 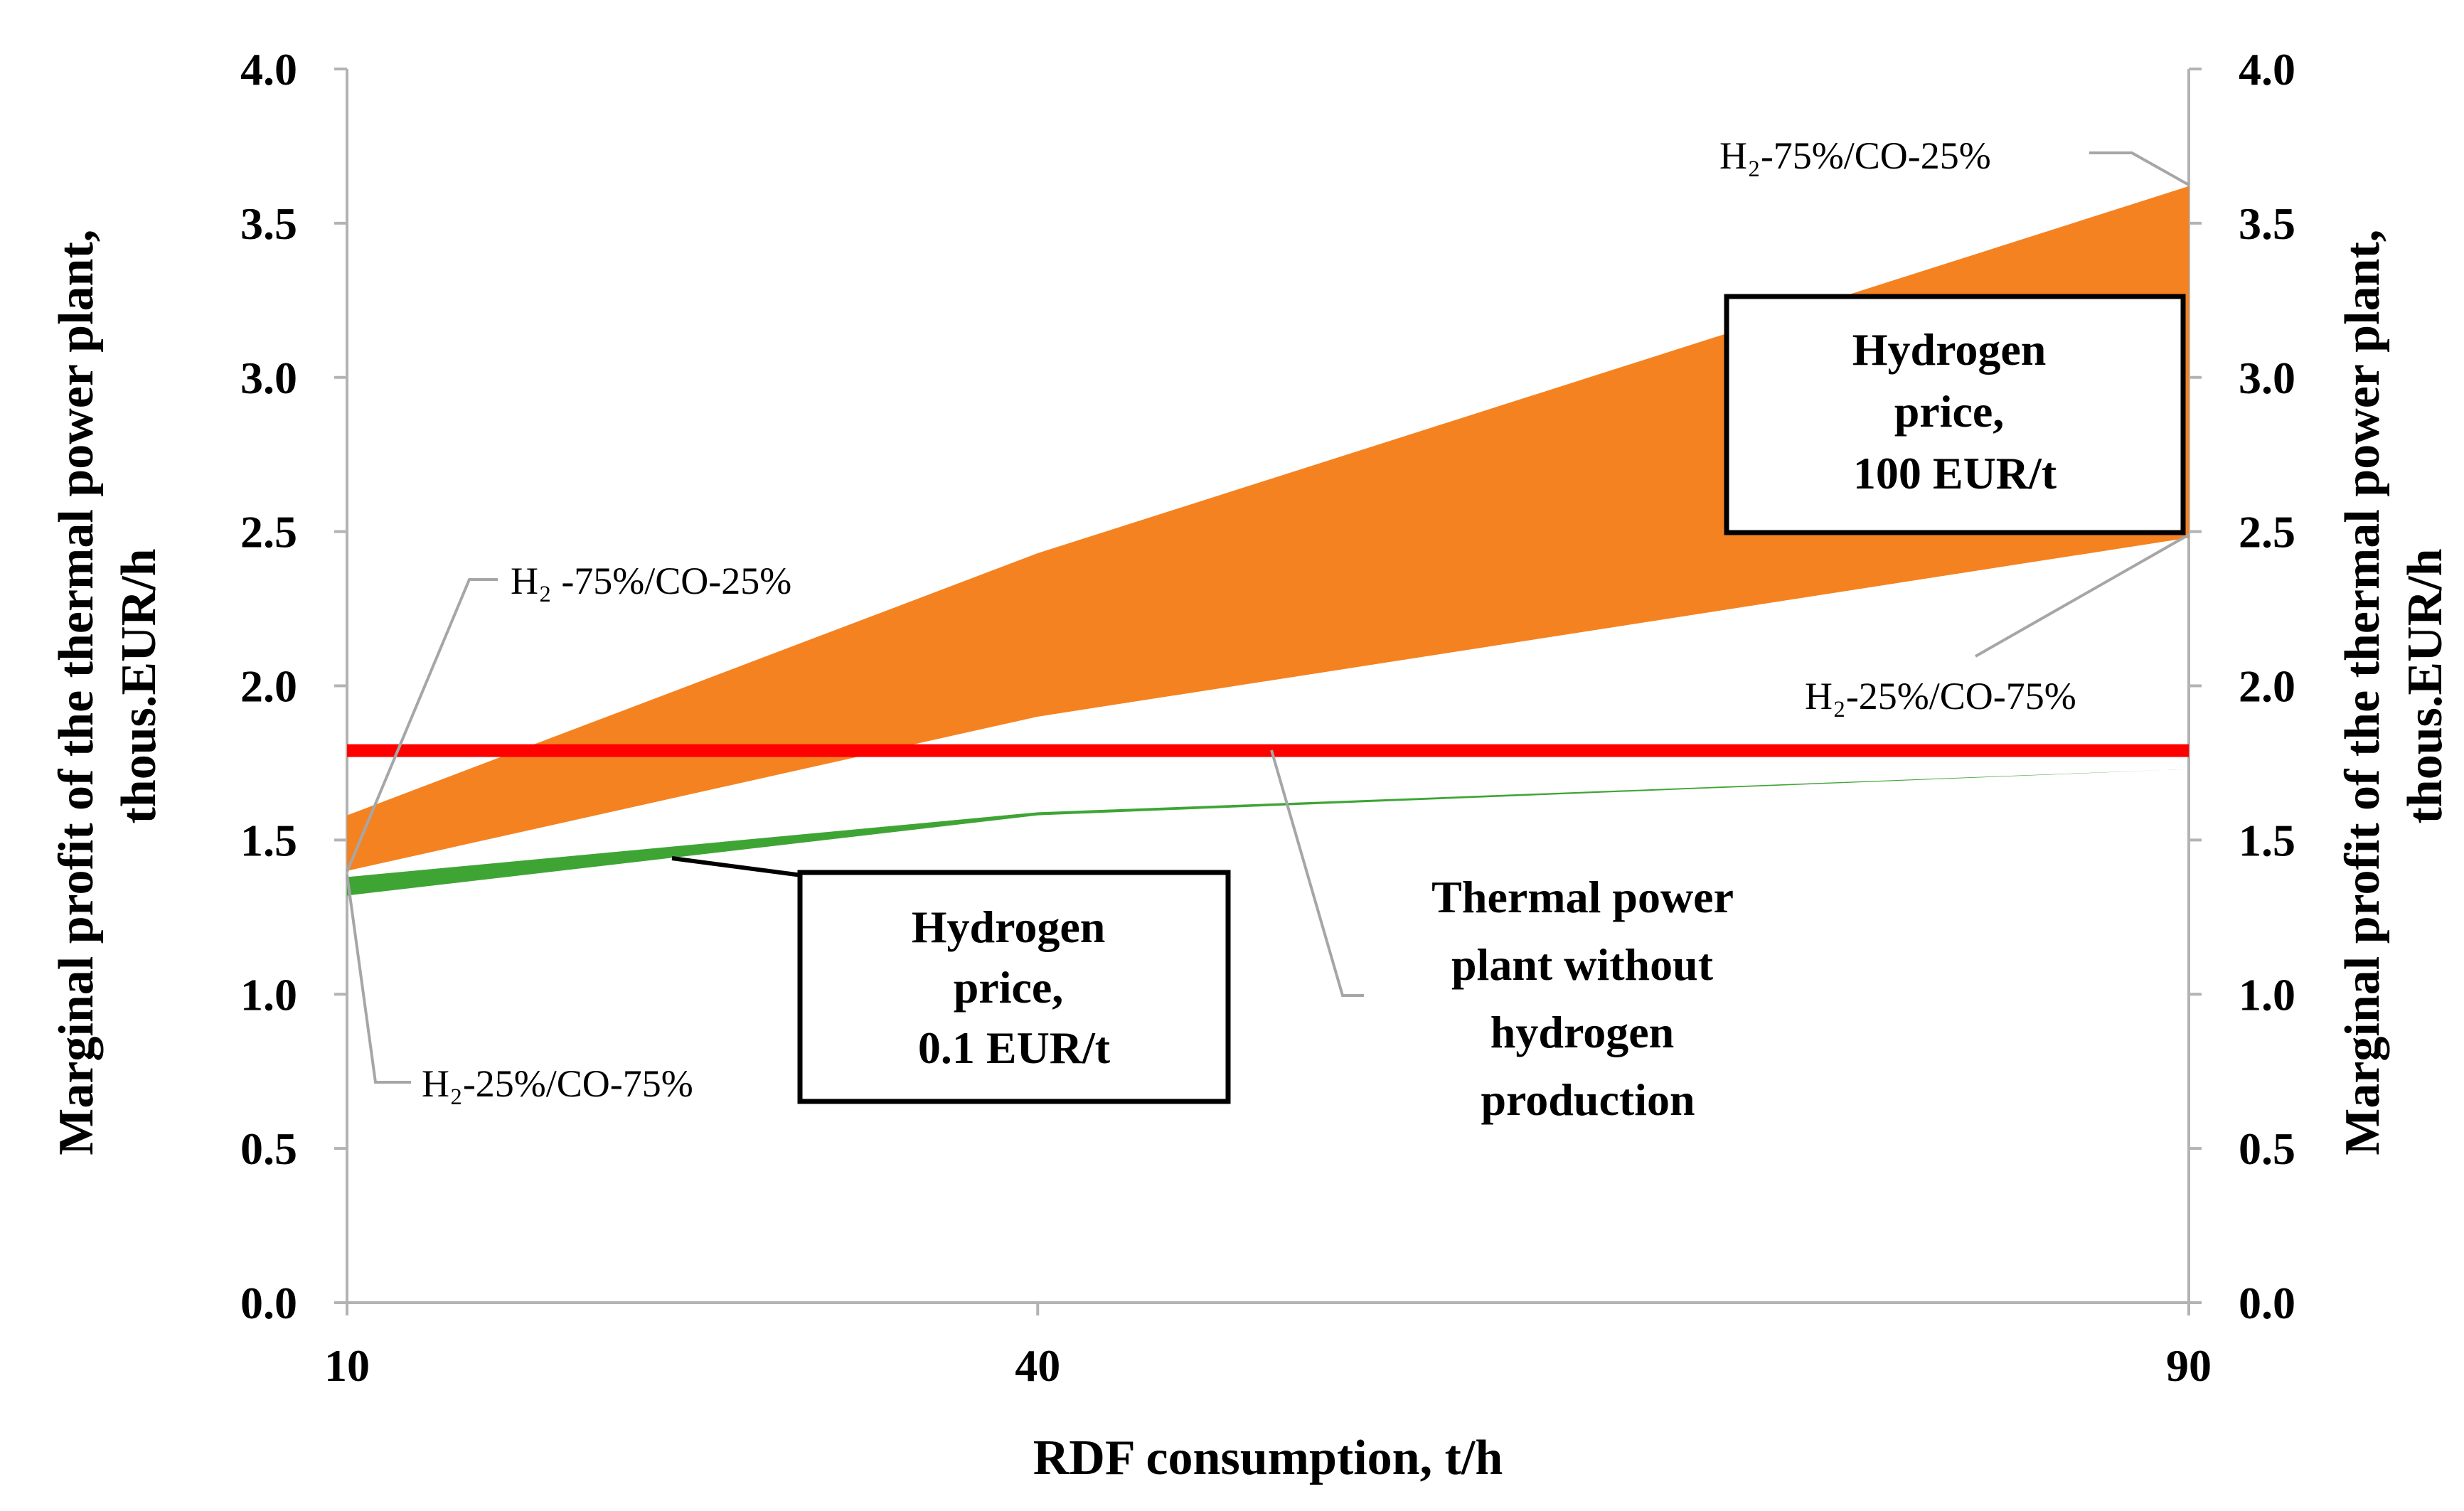 What do you see at coordinates (139, 685) in the screenshot?
I see `left-axis-title-line2: thous.EUR/h` at bounding box center [139, 685].